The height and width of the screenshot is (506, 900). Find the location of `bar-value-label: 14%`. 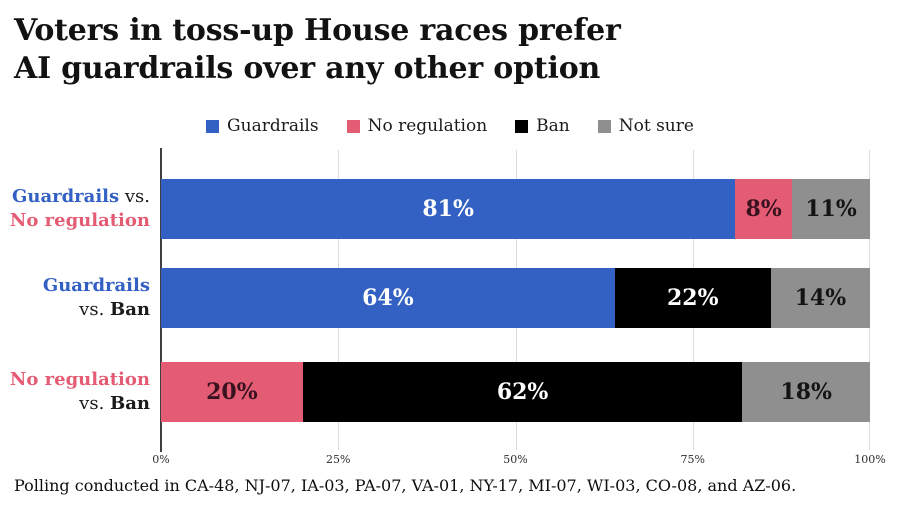

bar-value-label: 14% is located at coordinates (820, 298).